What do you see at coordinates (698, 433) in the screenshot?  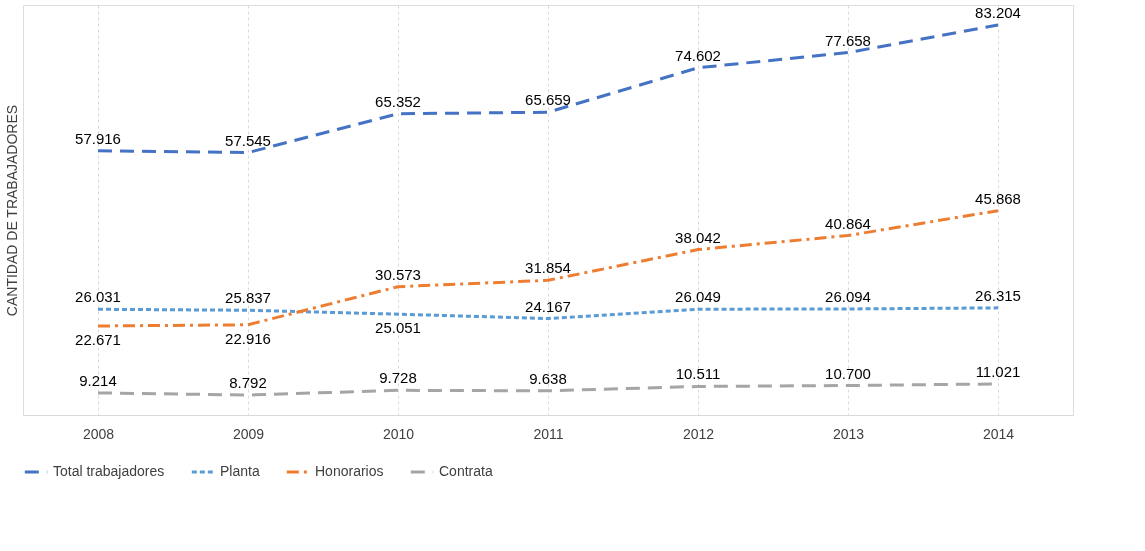 I see `x-tick-label: 2012` at bounding box center [698, 433].